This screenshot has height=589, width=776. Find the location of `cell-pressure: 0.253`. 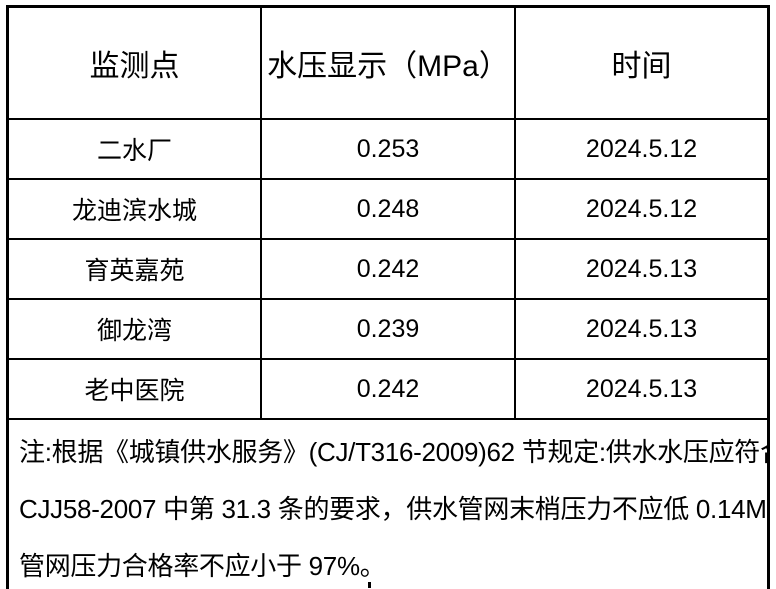

cell-pressure: 0.253 is located at coordinates (388, 149).